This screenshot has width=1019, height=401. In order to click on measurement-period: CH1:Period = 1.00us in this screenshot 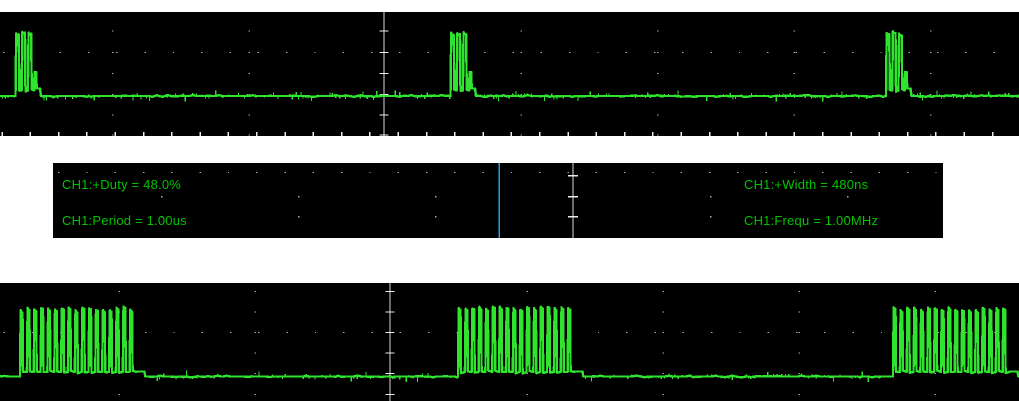, I will do `click(124, 220)`.